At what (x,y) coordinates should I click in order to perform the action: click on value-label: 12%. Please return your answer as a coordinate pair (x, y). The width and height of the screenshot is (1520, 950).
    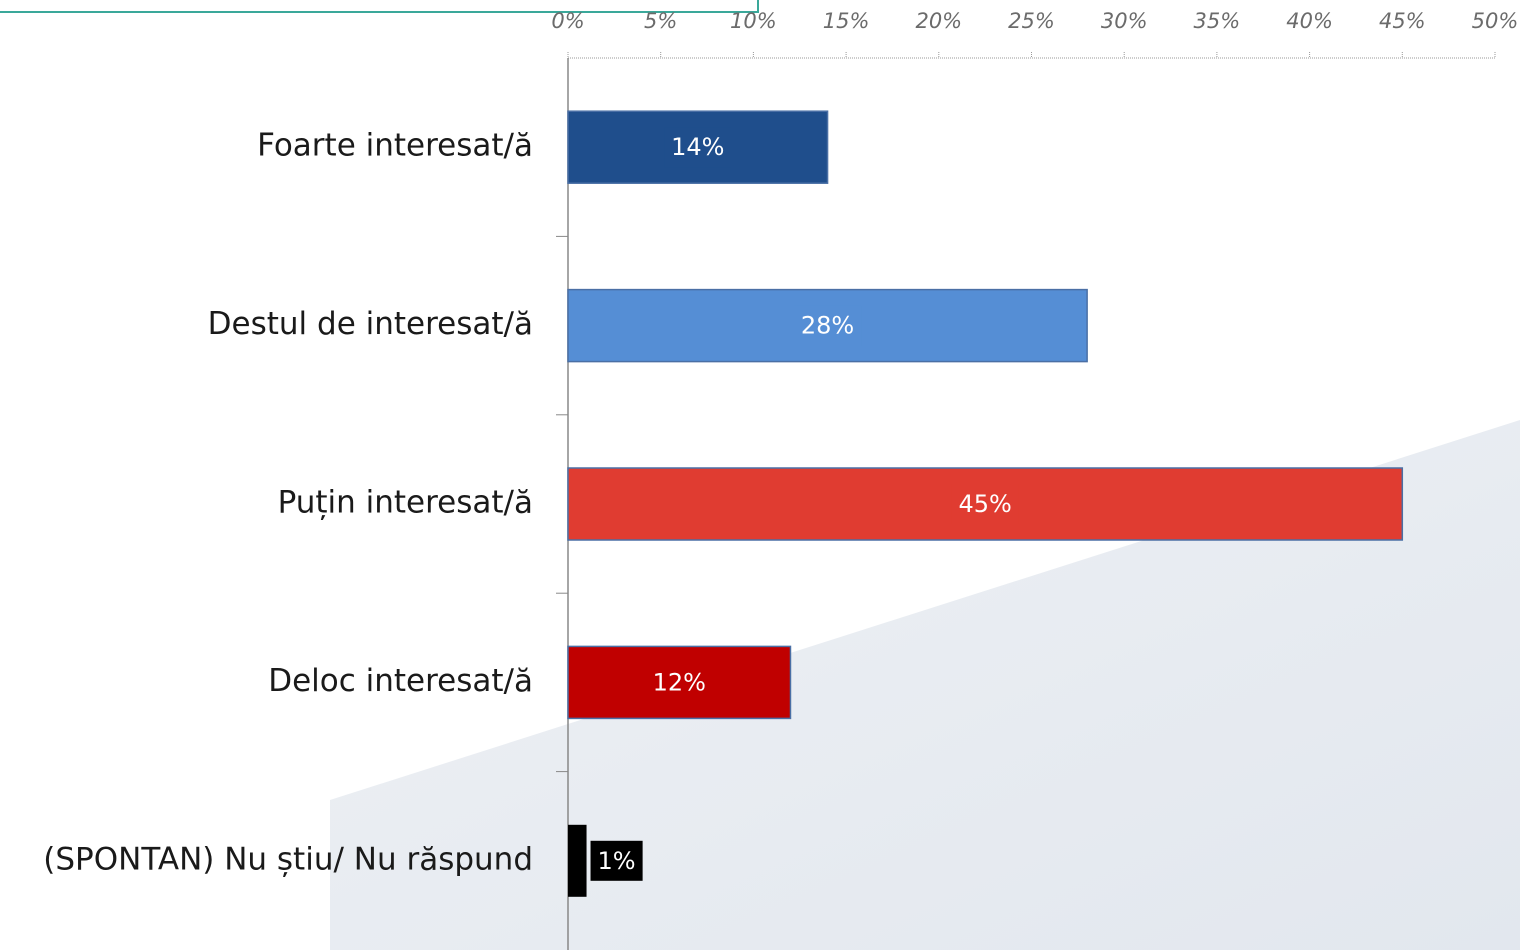
    Looking at the image, I should click on (679, 682).